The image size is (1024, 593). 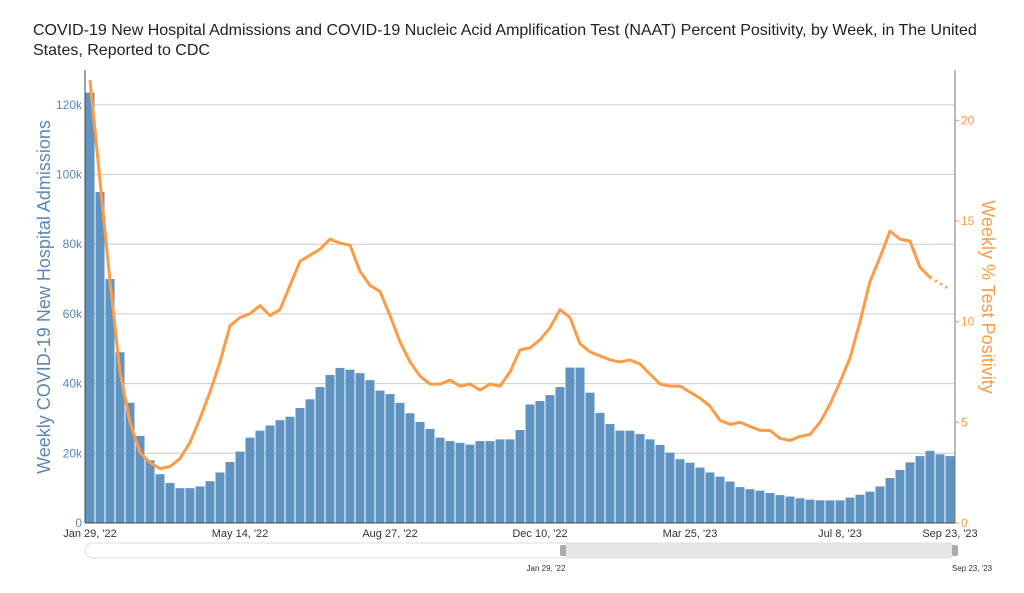 I want to click on y-tick-label: 0, so click(x=78, y=523).